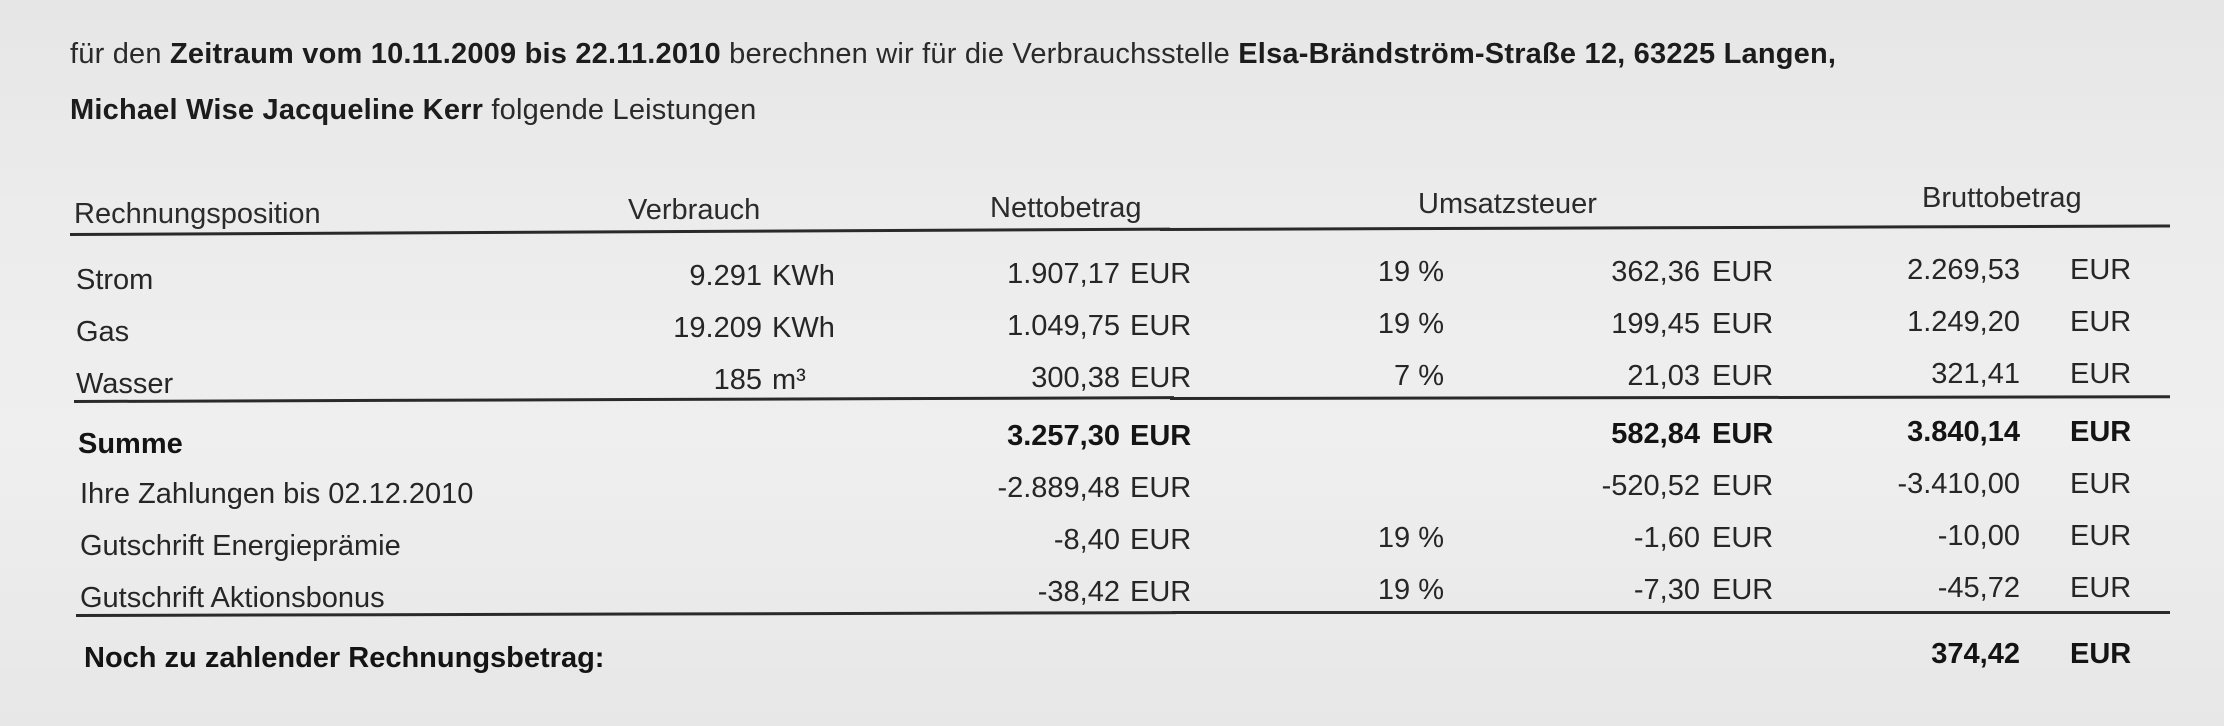 The height and width of the screenshot is (726, 2224). Describe the element at coordinates (1975, 374) in the screenshot. I see `gross-amount: 321,41` at that location.